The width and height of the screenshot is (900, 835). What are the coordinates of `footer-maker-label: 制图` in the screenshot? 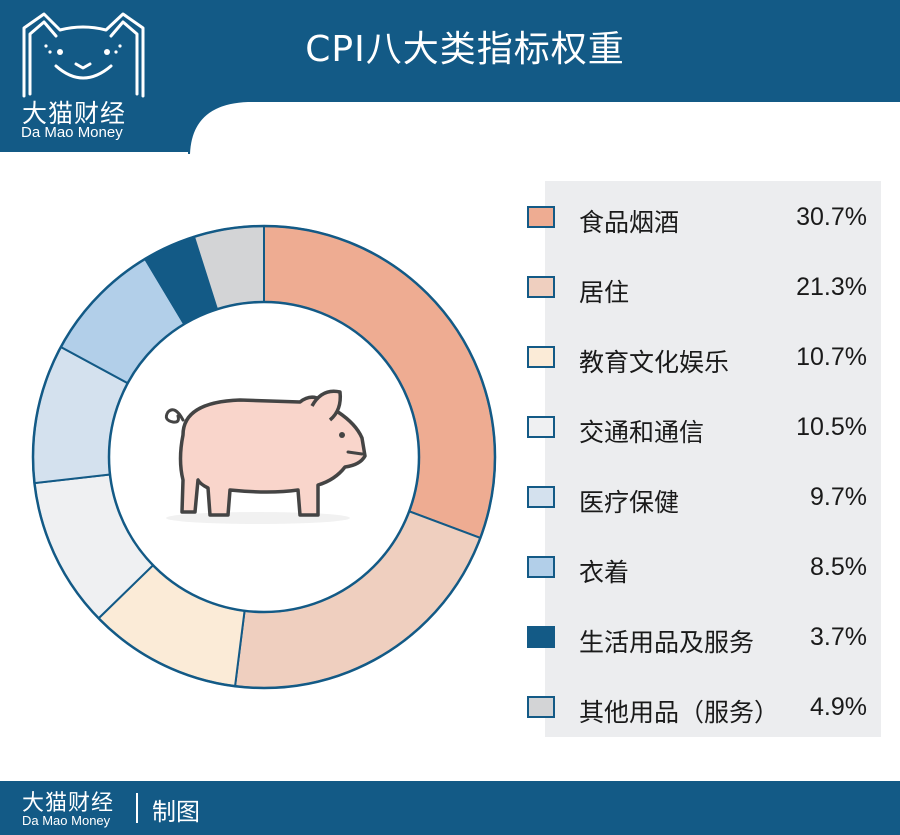 It's located at (176, 812).